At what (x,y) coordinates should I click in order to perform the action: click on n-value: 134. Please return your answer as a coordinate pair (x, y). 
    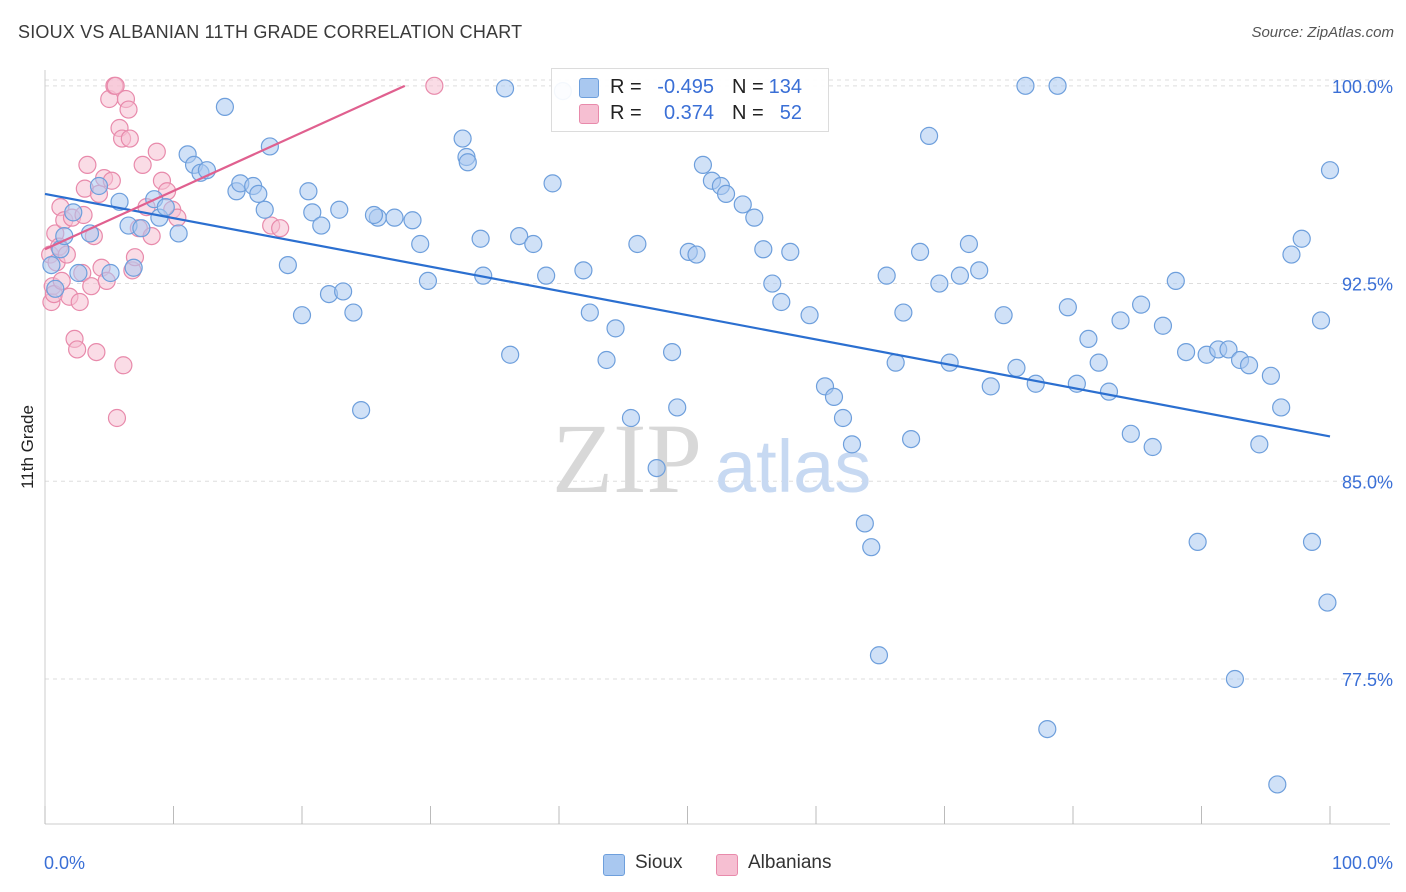
    Looking at the image, I should click on (785, 87).